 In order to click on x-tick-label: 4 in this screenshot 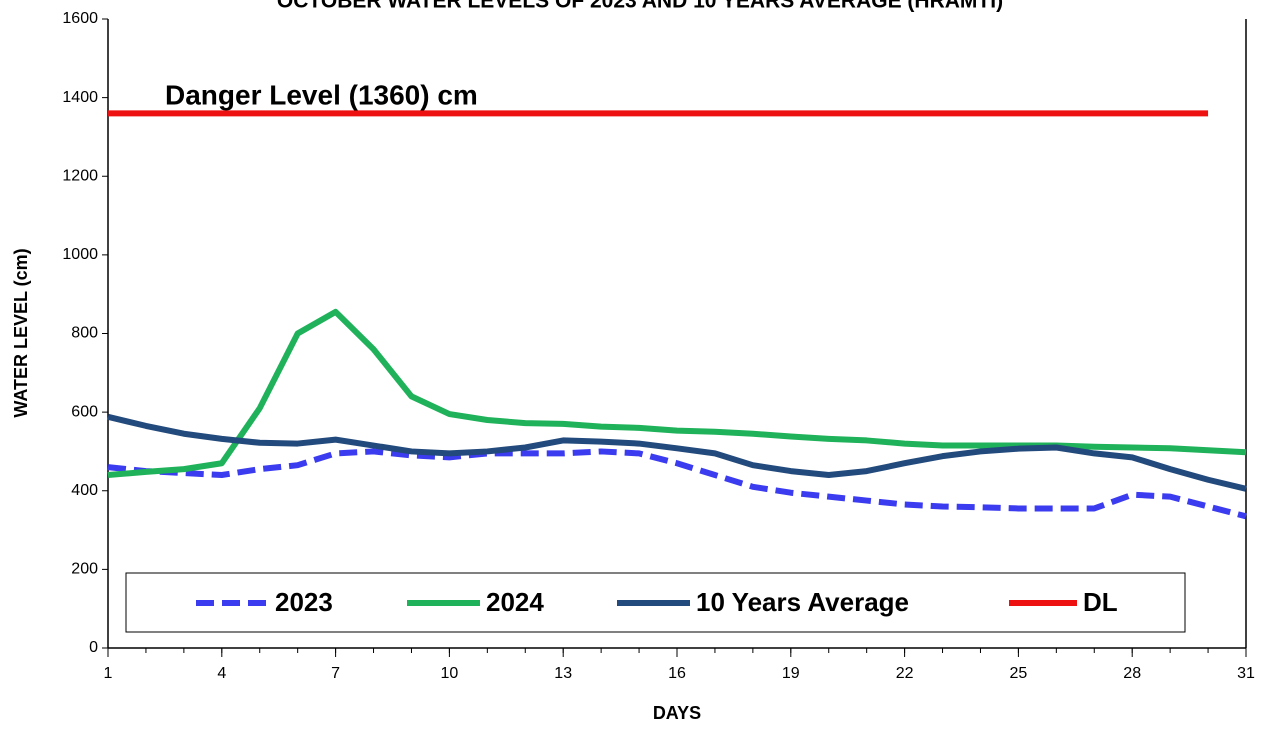, I will do `click(221, 673)`.